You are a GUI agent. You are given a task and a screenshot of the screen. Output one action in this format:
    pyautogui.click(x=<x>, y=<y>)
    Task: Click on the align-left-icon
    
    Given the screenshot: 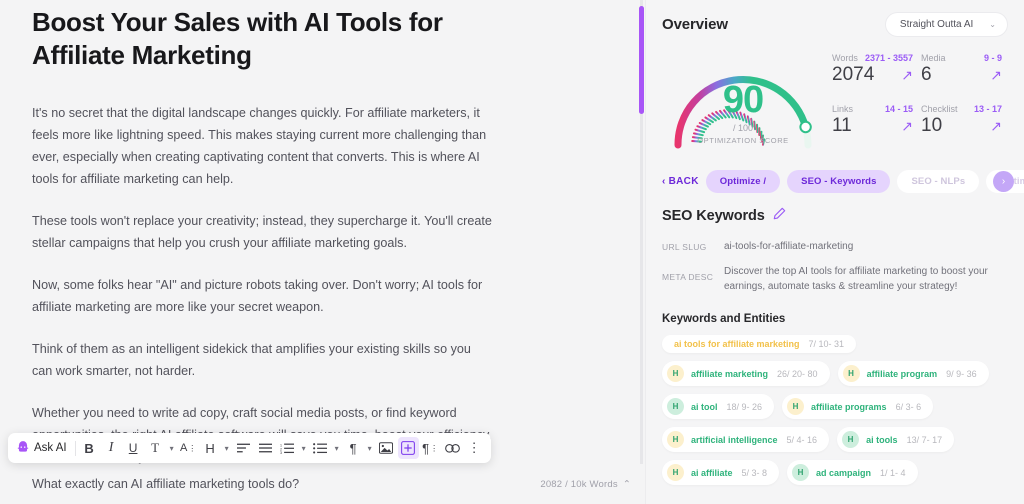 What is the action you would take?
    pyautogui.click(x=243, y=447)
    